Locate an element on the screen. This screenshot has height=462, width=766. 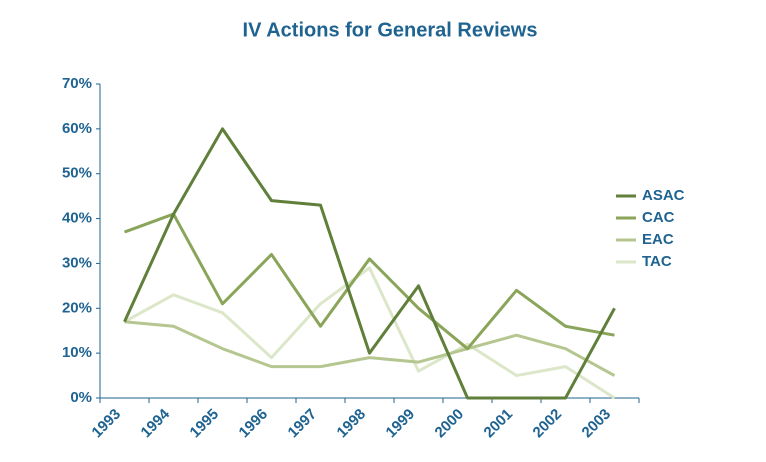
y-tick-label: 20% is located at coordinates (77, 307).